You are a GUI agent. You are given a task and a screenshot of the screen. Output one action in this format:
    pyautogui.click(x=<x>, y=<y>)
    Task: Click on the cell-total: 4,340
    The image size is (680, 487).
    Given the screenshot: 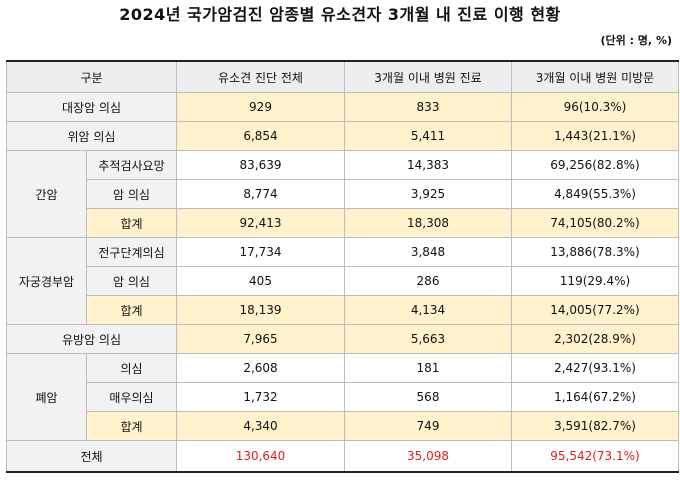 What is the action you would take?
    pyautogui.click(x=260, y=426)
    